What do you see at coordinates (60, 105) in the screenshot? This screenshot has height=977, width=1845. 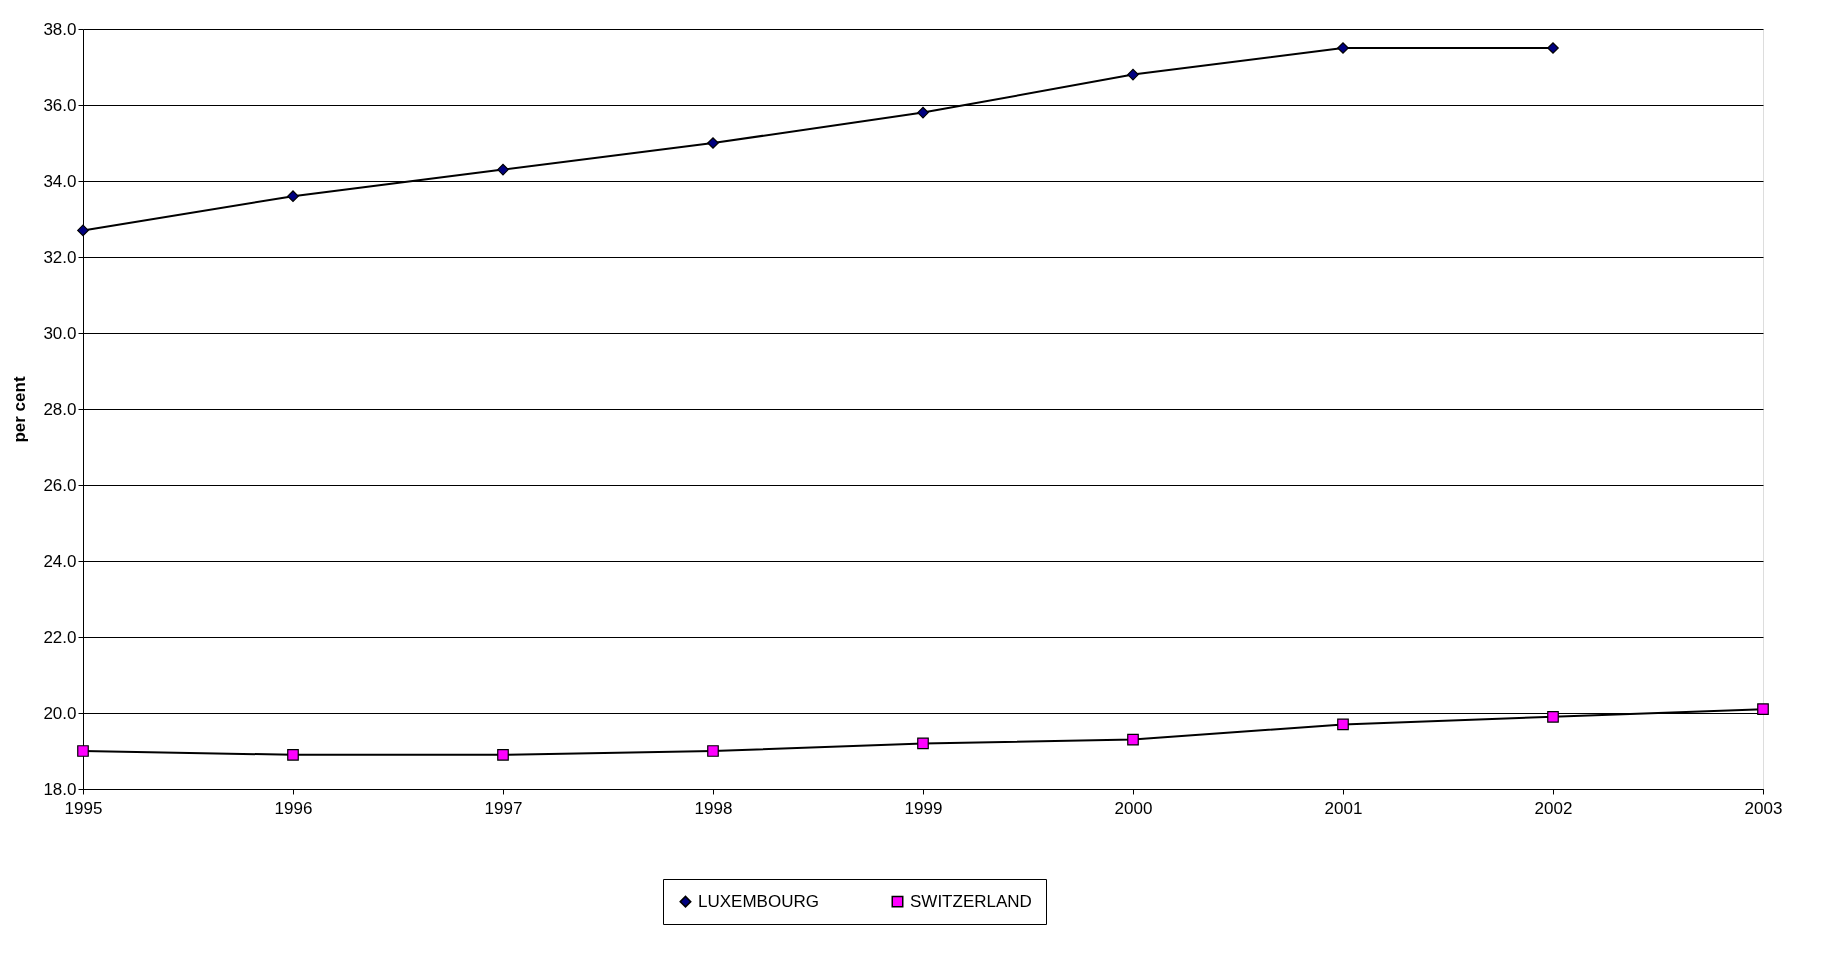 I see `y-tick-label: 36.0` at bounding box center [60, 105].